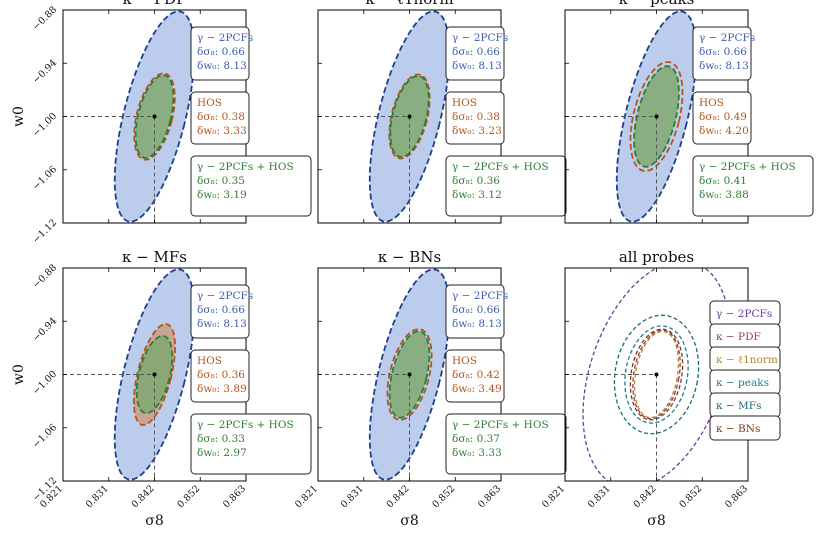 The image size is (817, 535). I want to click on stat-value-w0: 3.23, so click(489, 131).